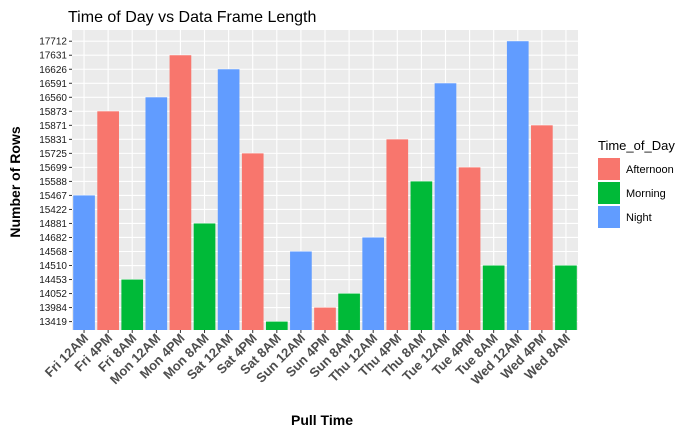  I want to click on chart-title: Time of Day vs Data Frame Length, so click(192, 17).